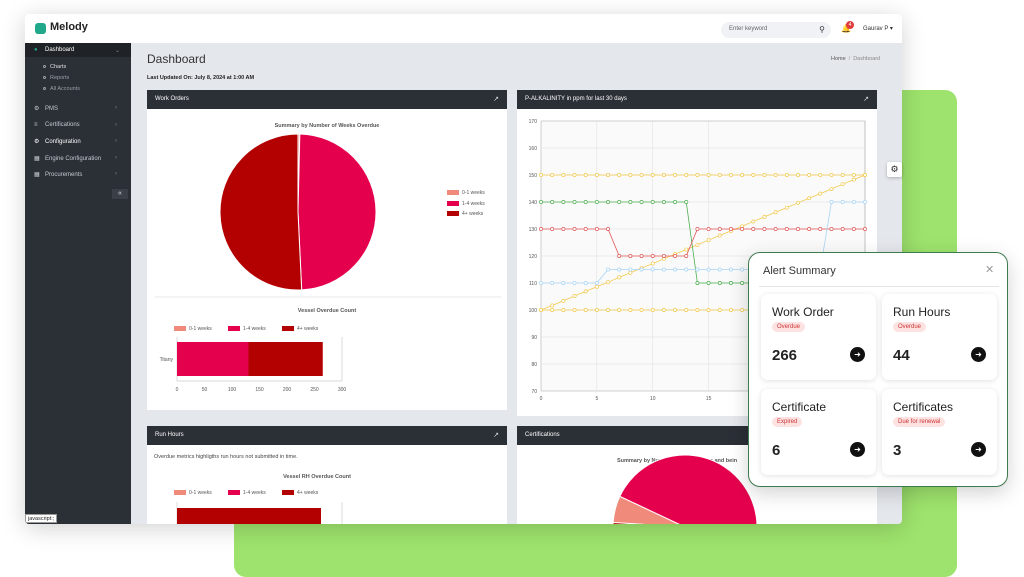 The height and width of the screenshot is (577, 1024). What do you see at coordinates (685, 489) in the screenshot?
I see `certifications-pie` at bounding box center [685, 489].